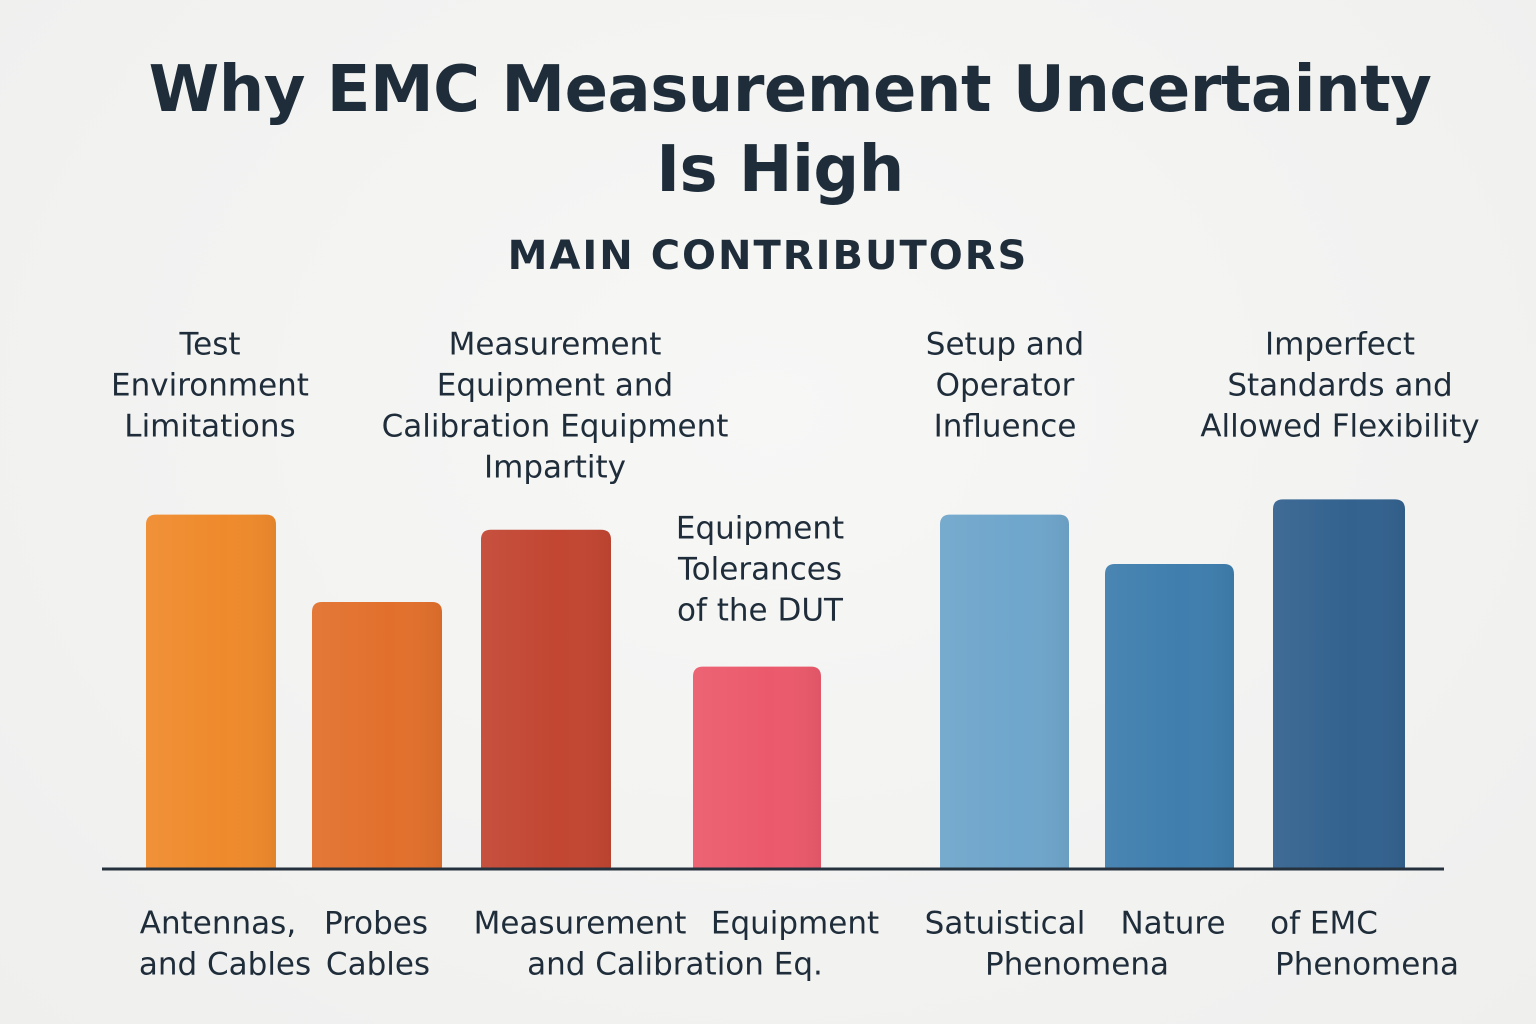  I want to click on top-label-5-line-3: Allowed Flexibility, so click(1339, 427).